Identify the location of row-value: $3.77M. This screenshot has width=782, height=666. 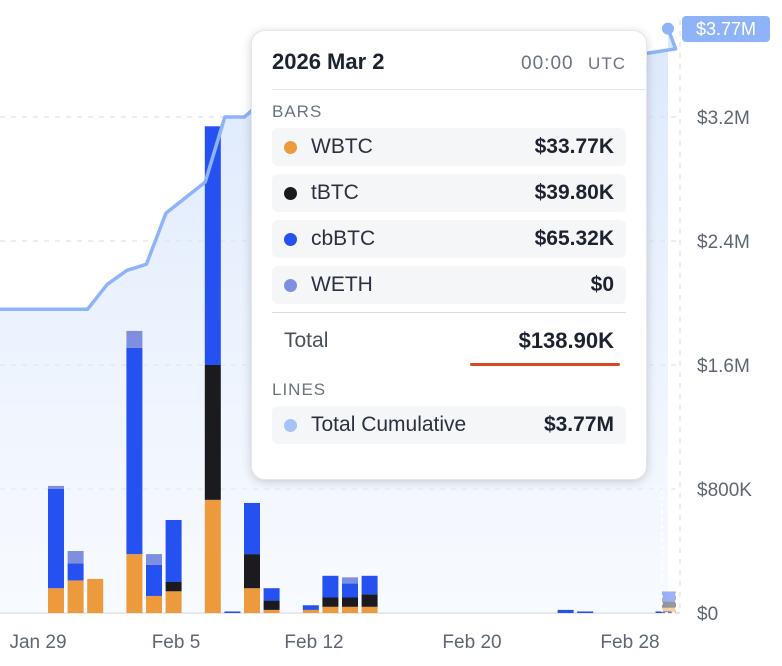
(578, 424).